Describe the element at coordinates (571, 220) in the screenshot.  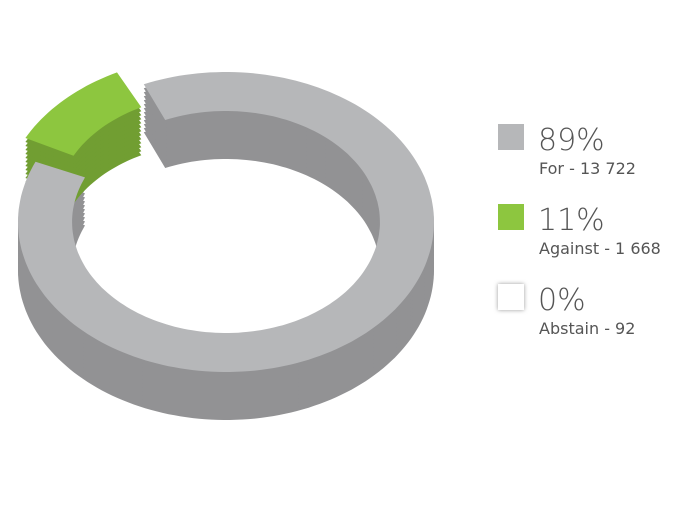
I see `legend-value: 11%` at that location.